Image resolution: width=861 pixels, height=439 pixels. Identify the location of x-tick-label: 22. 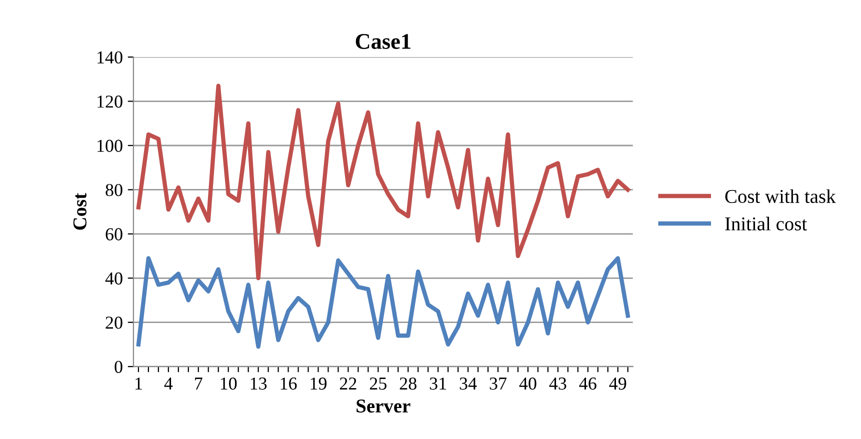
(348, 384).